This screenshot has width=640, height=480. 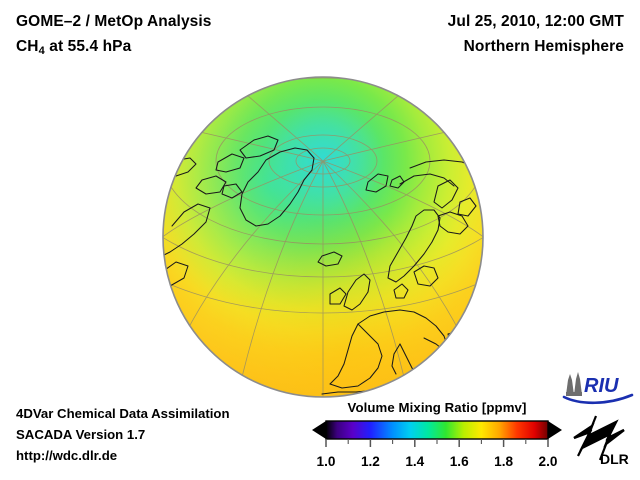 I want to click on footer-line-url: http://wdc.dlr.de, so click(x=67, y=455).